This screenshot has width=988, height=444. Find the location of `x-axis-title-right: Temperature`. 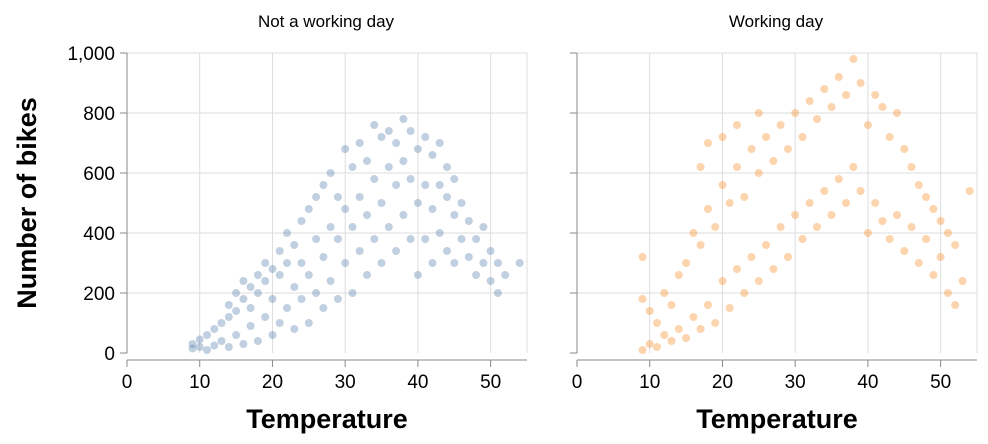

x-axis-title-right: Temperature is located at coordinates (777, 419).